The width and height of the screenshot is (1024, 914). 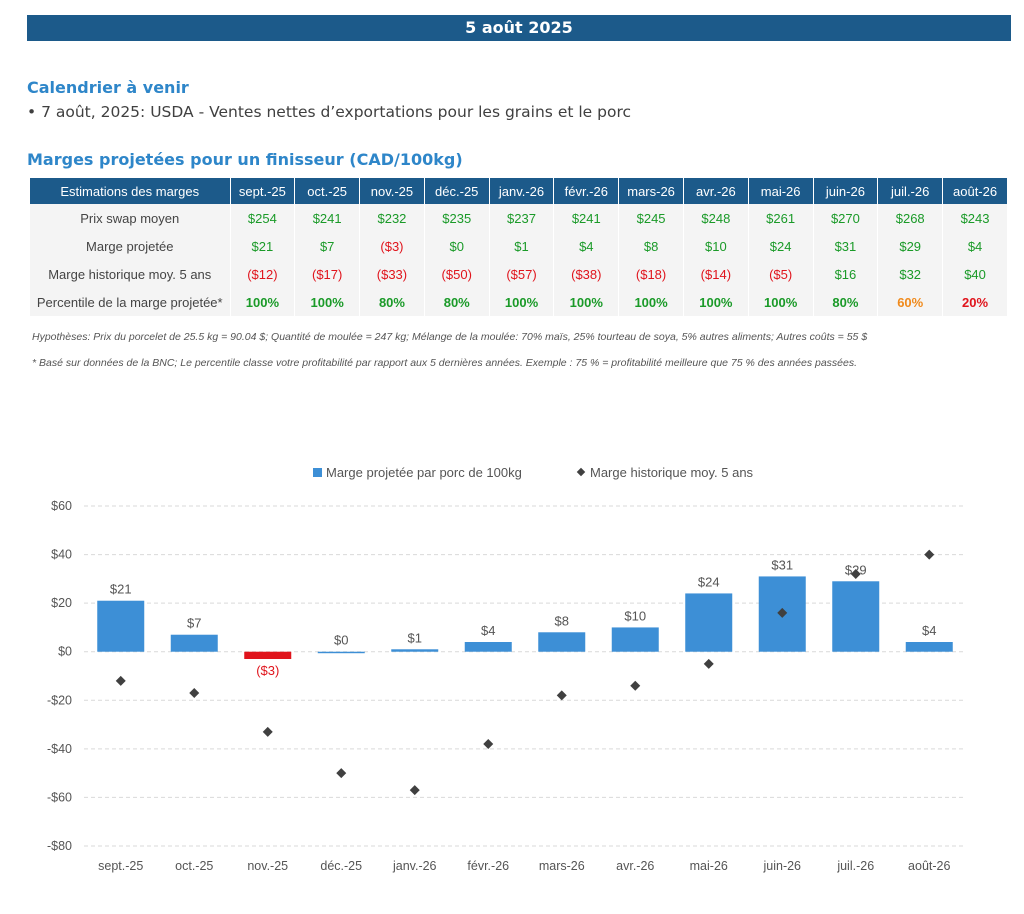 I want to click on table-header-label: Estimations des marges, so click(x=130, y=191).